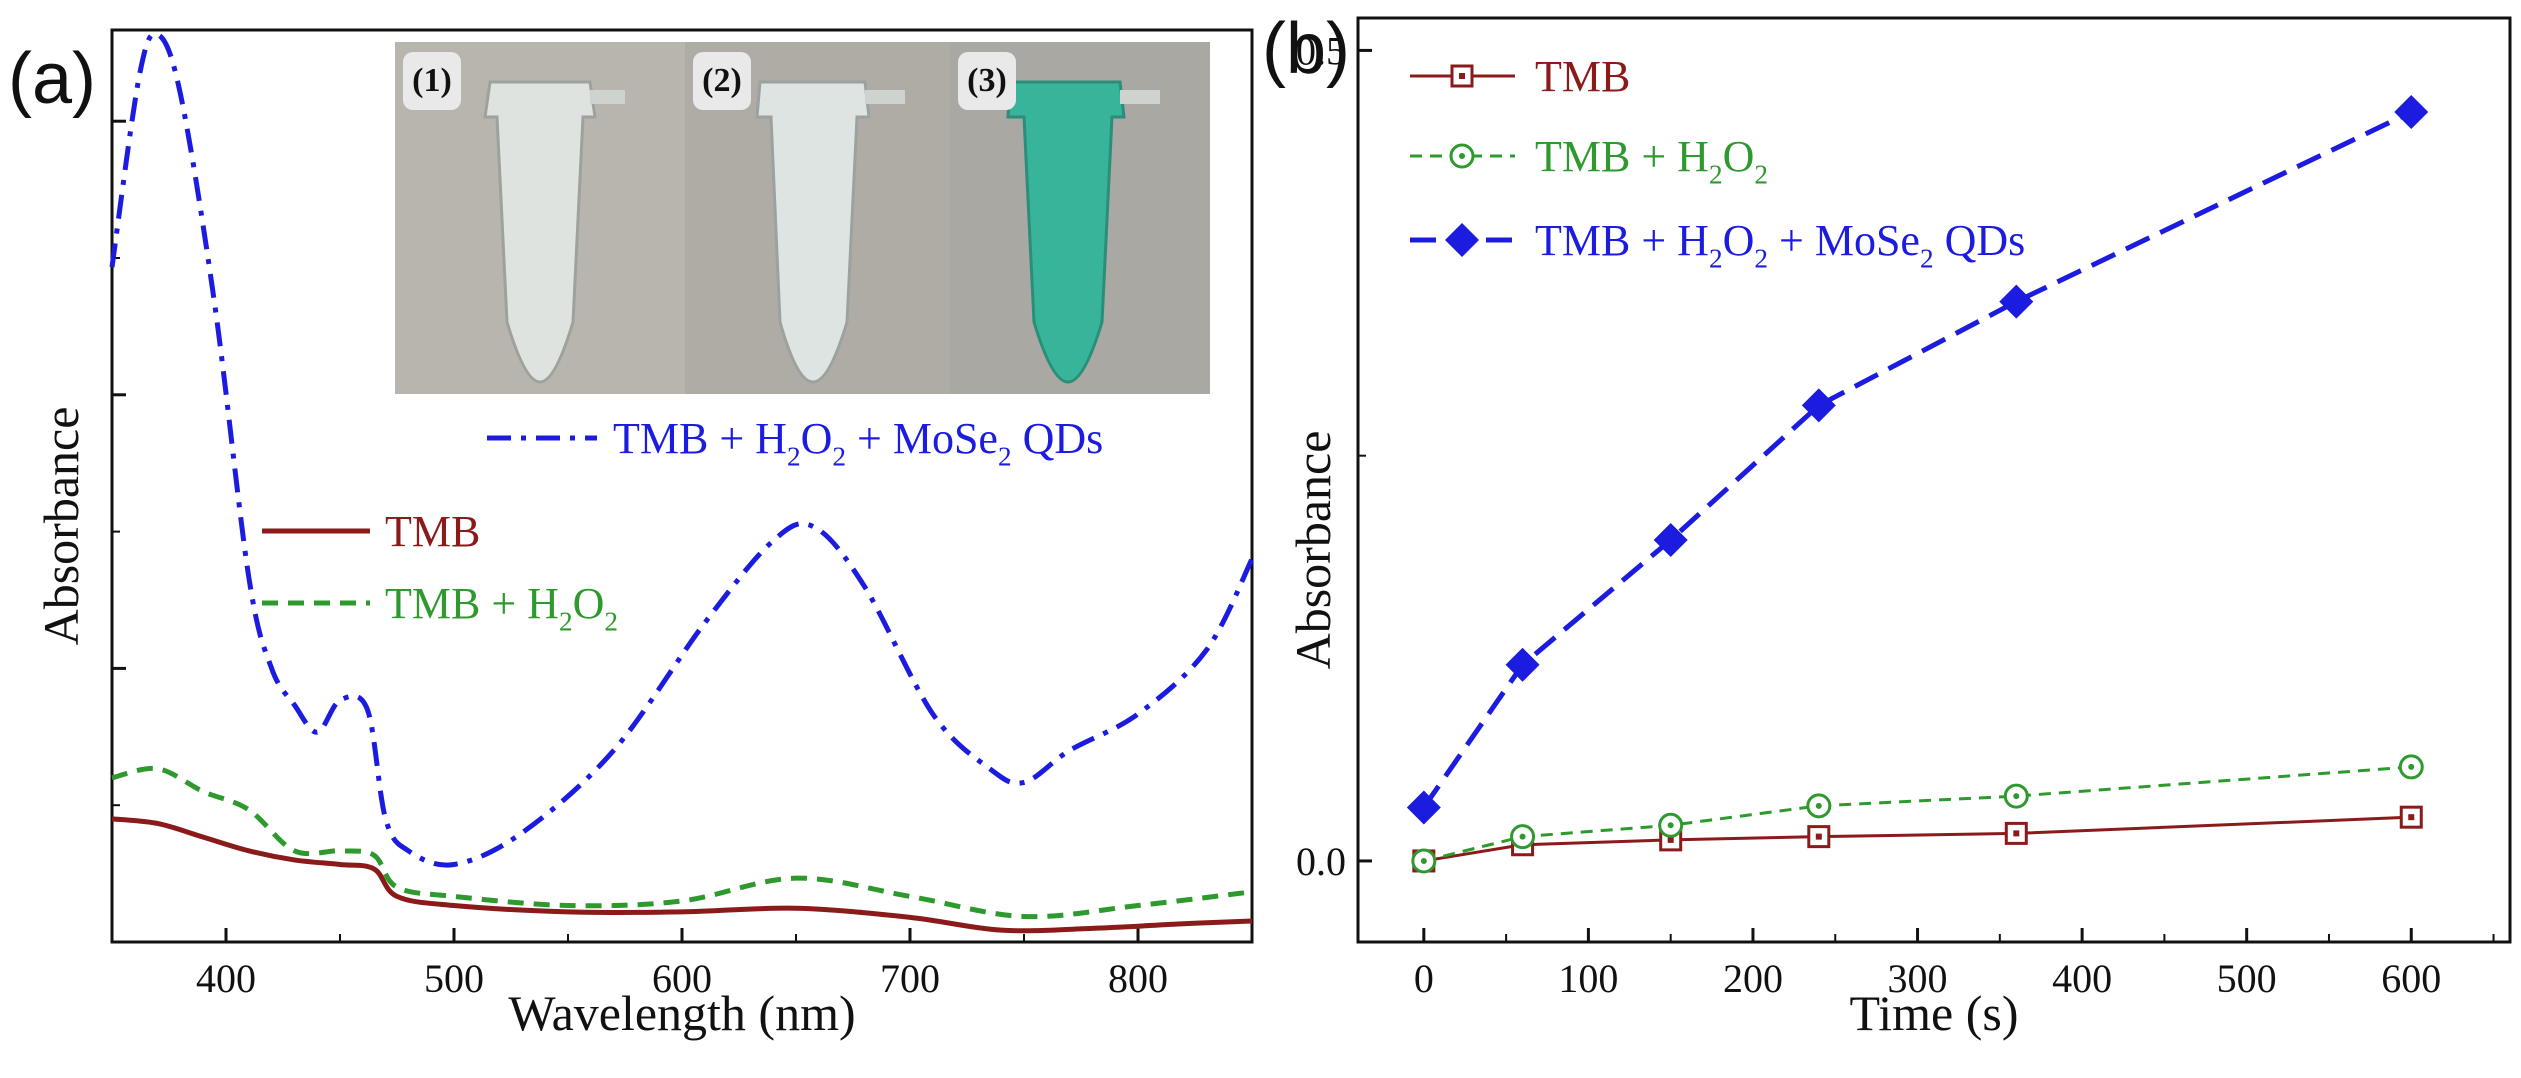  I want to click on legend-label-b: TMB, so click(1582, 76).